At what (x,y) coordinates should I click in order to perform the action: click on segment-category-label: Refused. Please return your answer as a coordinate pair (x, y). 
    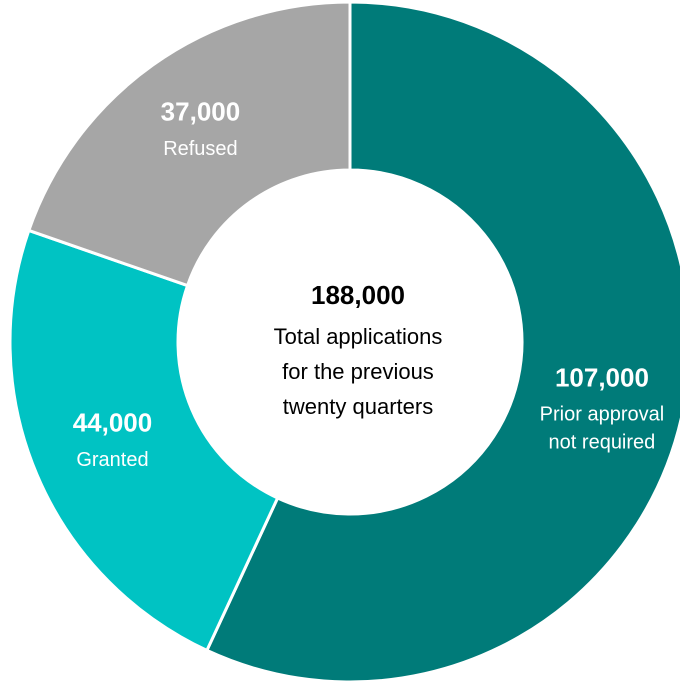
    Looking at the image, I should click on (200, 149).